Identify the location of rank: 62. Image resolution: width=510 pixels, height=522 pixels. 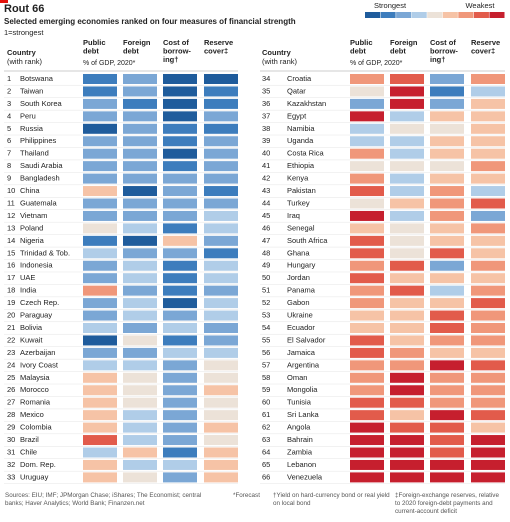
(266, 427).